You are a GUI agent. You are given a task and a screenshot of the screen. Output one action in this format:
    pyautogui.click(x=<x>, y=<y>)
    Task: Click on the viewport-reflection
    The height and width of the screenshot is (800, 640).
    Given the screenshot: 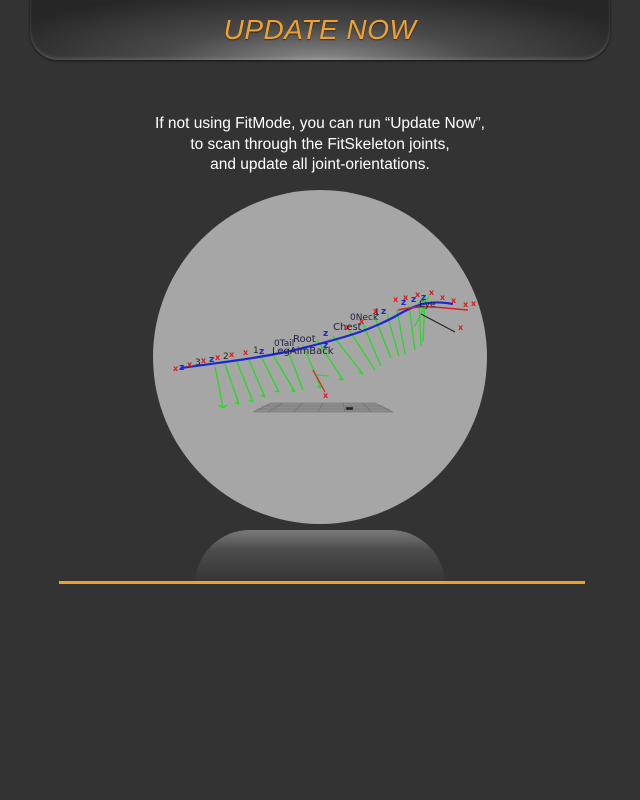 What is the action you would take?
    pyautogui.click(x=320, y=557)
    